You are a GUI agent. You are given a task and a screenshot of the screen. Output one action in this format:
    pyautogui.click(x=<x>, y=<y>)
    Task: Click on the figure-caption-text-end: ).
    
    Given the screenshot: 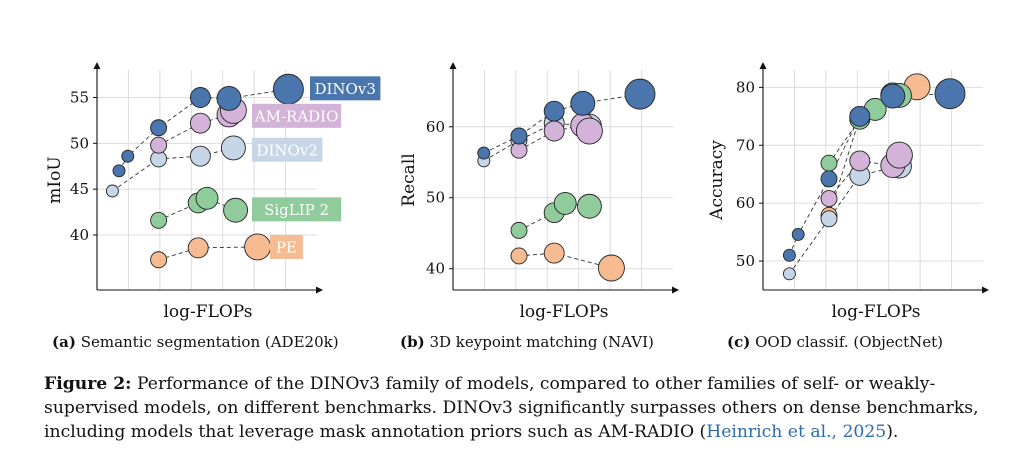 What is the action you would take?
    pyautogui.click(x=892, y=432)
    